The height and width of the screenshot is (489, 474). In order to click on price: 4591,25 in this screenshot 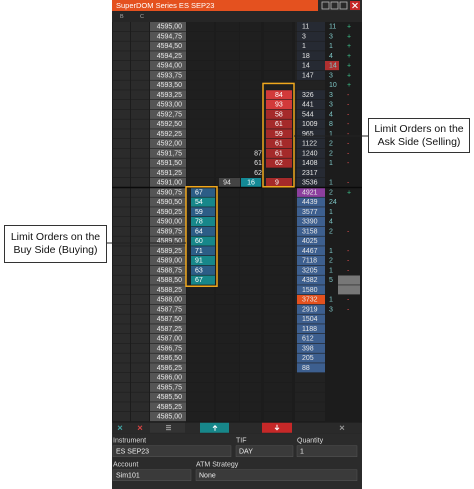, I will do `click(169, 173)`.